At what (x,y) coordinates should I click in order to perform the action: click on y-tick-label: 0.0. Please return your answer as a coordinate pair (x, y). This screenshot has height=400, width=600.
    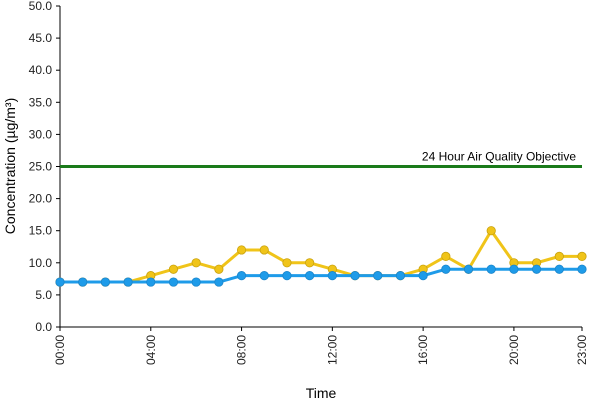
    Looking at the image, I should click on (43, 327).